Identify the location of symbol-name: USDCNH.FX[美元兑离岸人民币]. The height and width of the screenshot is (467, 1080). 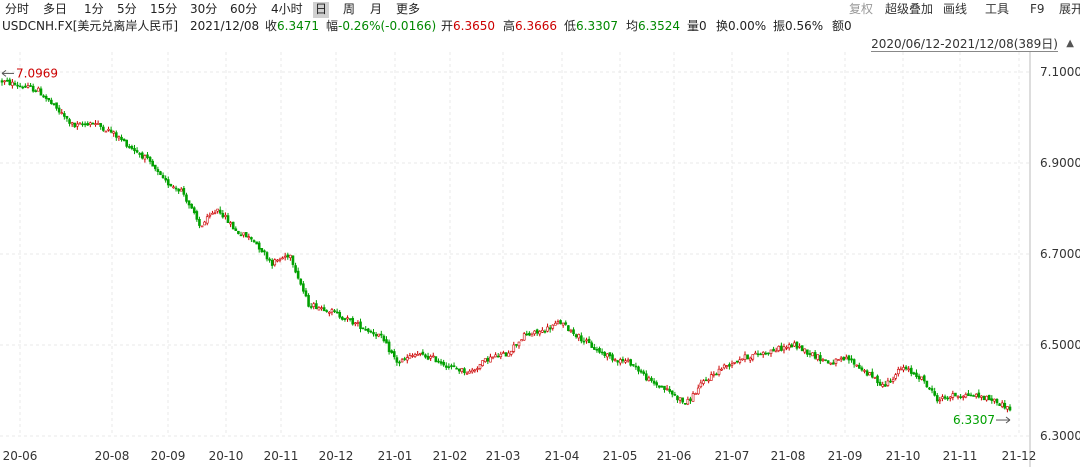
(90, 26).